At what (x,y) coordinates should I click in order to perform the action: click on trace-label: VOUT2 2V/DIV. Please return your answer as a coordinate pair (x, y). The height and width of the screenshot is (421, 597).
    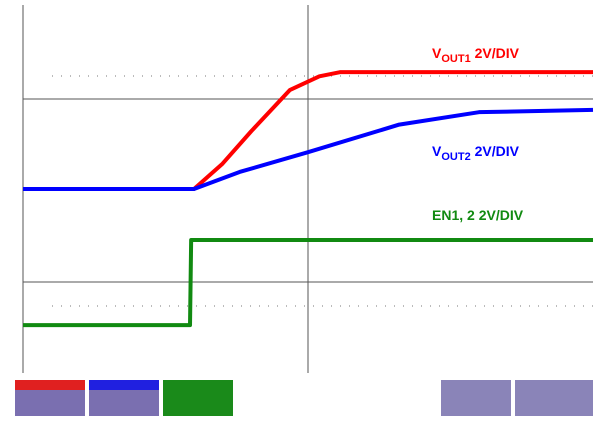
    Looking at the image, I should click on (476, 153).